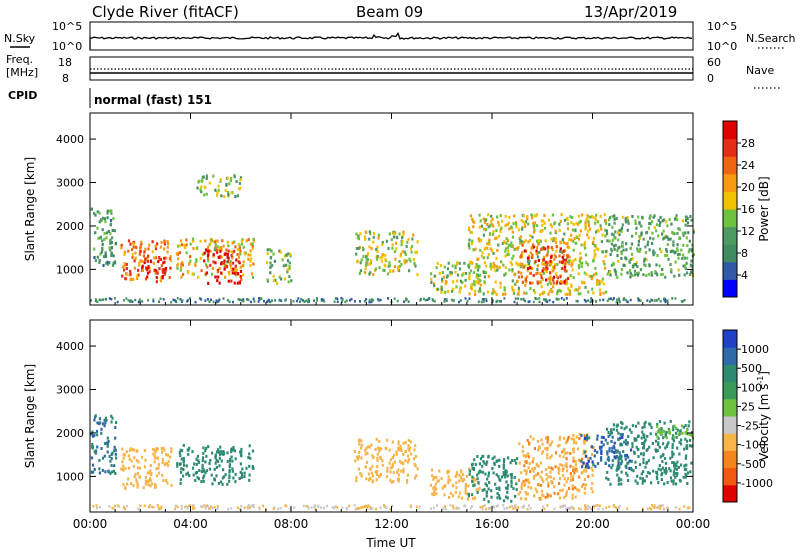  I want to click on colorbar-tick-label: -500, so click(753, 464).